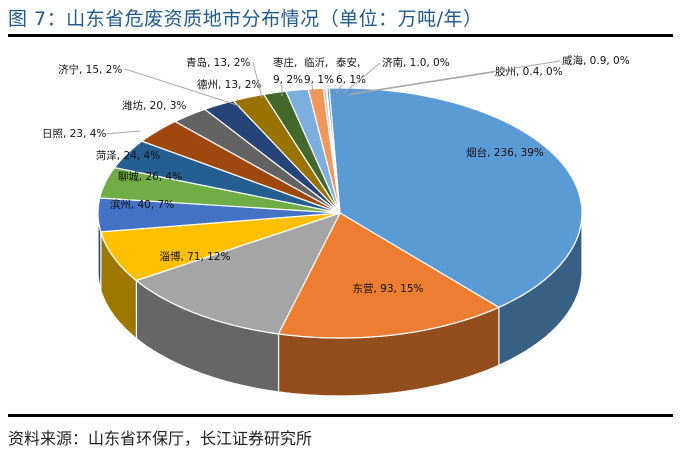 The image size is (681, 452). I want to click on chart-title: 图 7：山东省危废资质地市分布情况（单位：万吨/年）, so click(245, 19).